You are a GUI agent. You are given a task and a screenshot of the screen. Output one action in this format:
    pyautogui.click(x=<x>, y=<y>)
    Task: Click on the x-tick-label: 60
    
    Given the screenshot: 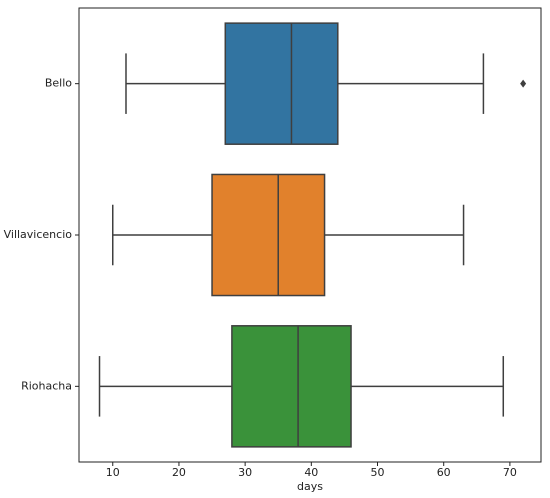 What is the action you would take?
    pyautogui.click(x=444, y=472)
    